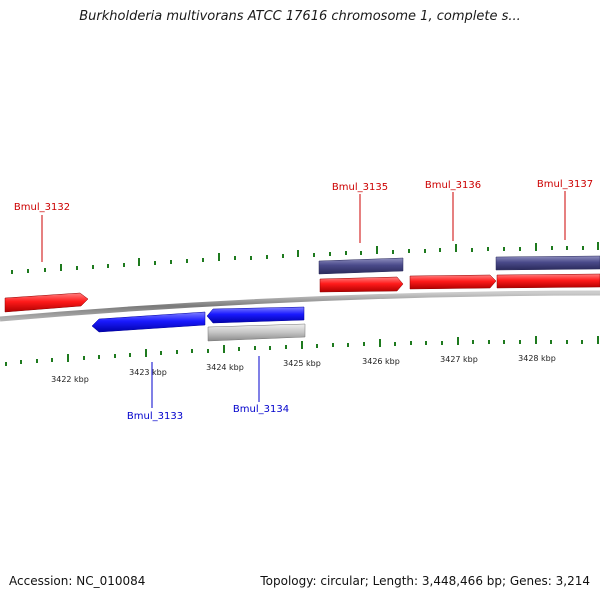 The image size is (600, 600). Describe the element at coordinates (305, 258) in the screenshot. I see `forward-tick-marks` at that location.